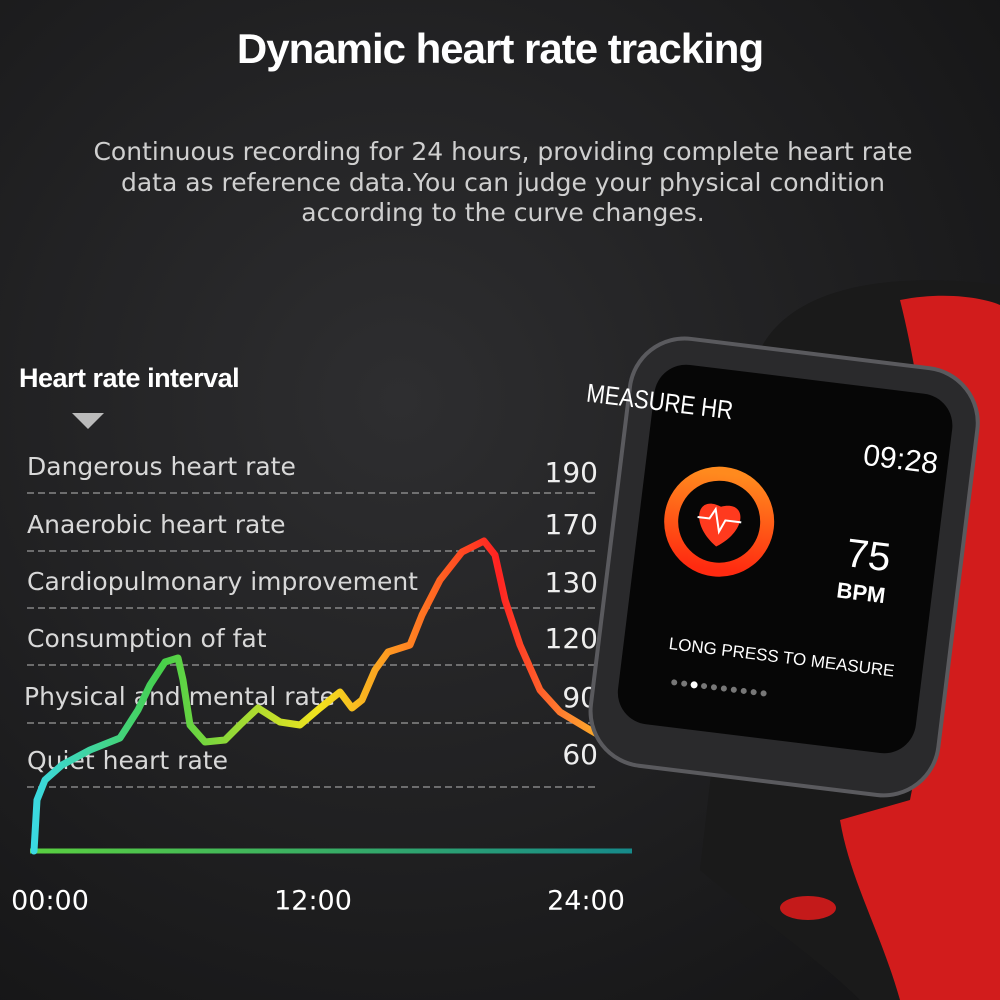  I want to click on row-label: Anaerobic heart rate, so click(156, 524).